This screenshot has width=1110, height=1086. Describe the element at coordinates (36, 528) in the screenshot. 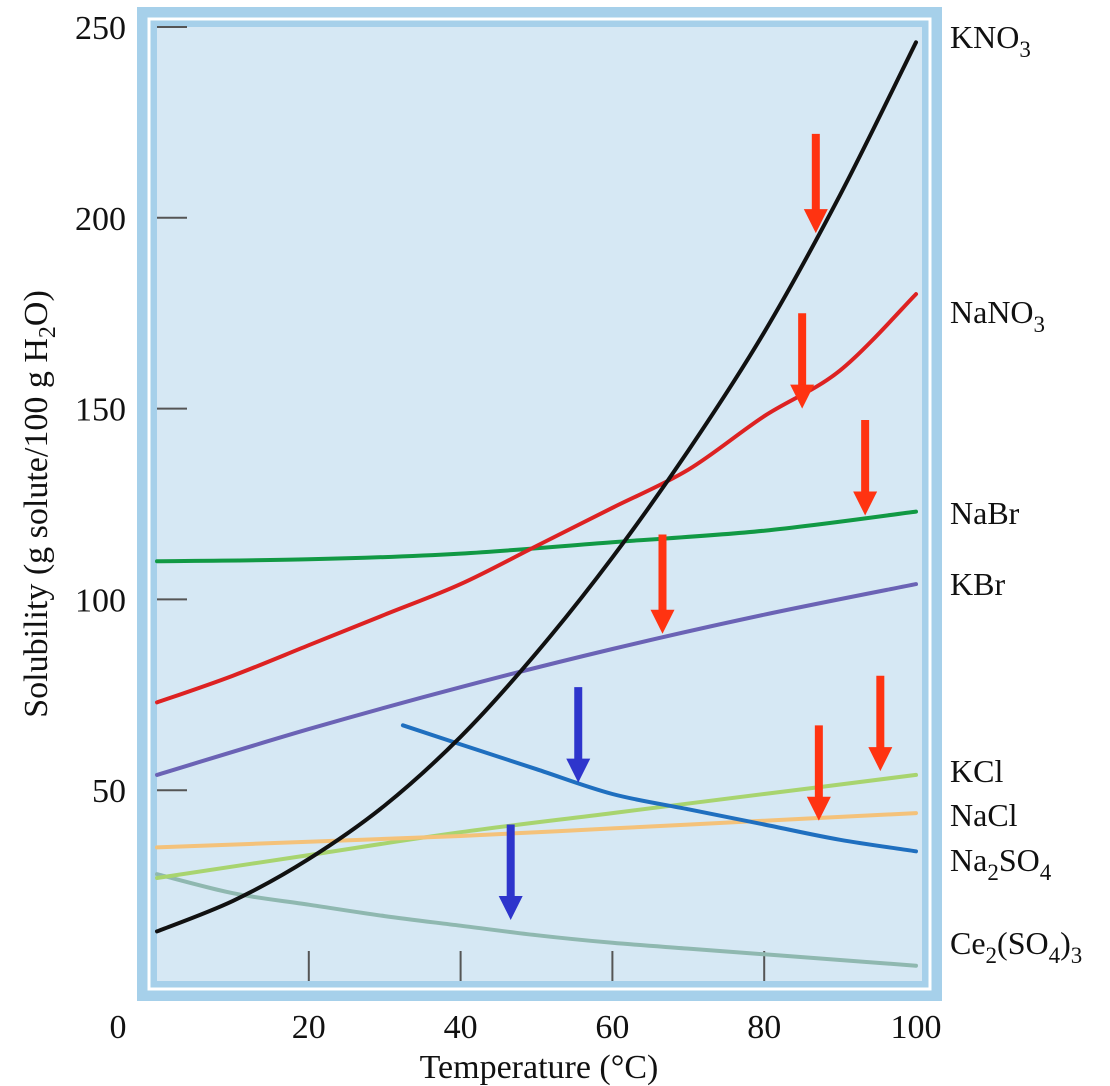

I see `y-axis-title-part-a: Solubility (g solute/100 g H` at that location.